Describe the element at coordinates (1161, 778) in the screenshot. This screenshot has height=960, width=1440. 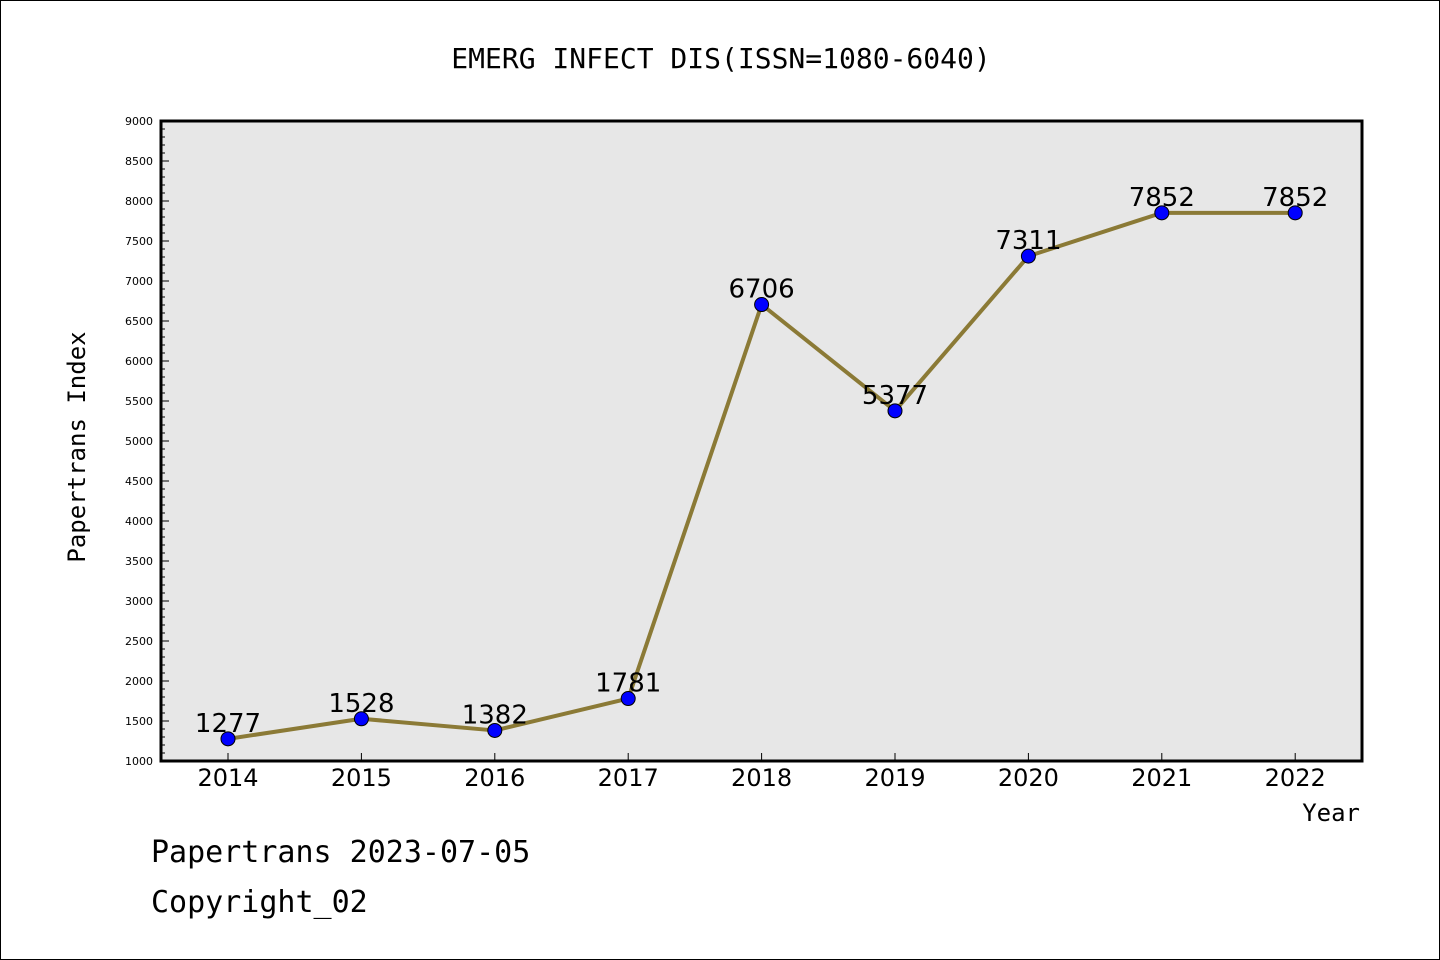
I see `x-tick-label: 2021` at that location.